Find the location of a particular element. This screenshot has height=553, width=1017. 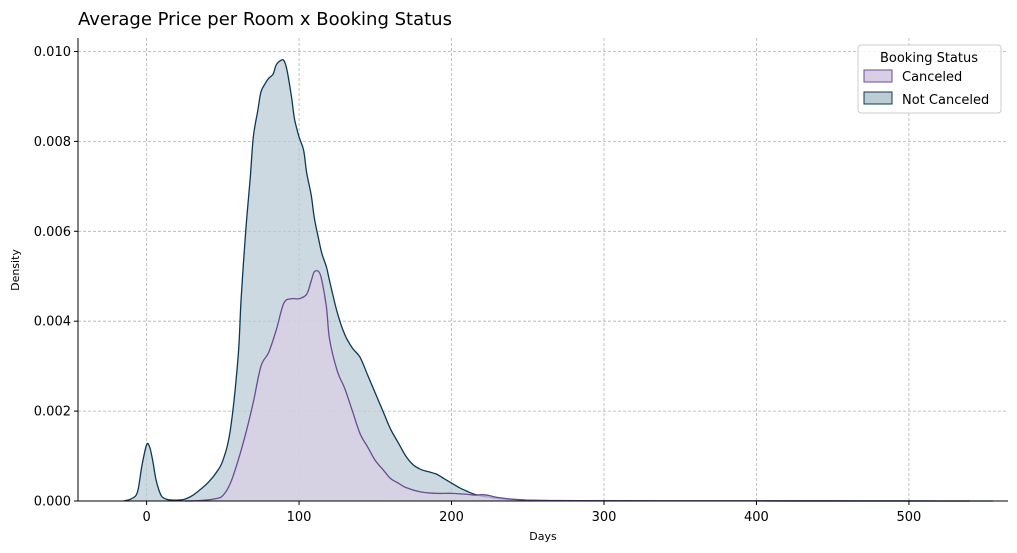

y-tick-label: 0.010 is located at coordinates (52, 52).